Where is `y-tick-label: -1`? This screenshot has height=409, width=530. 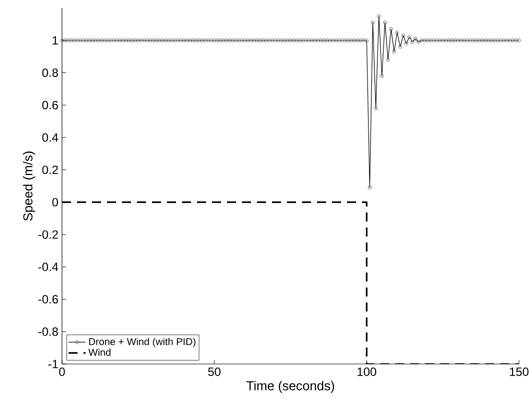 y-tick-label: -1 is located at coordinates (53, 364).